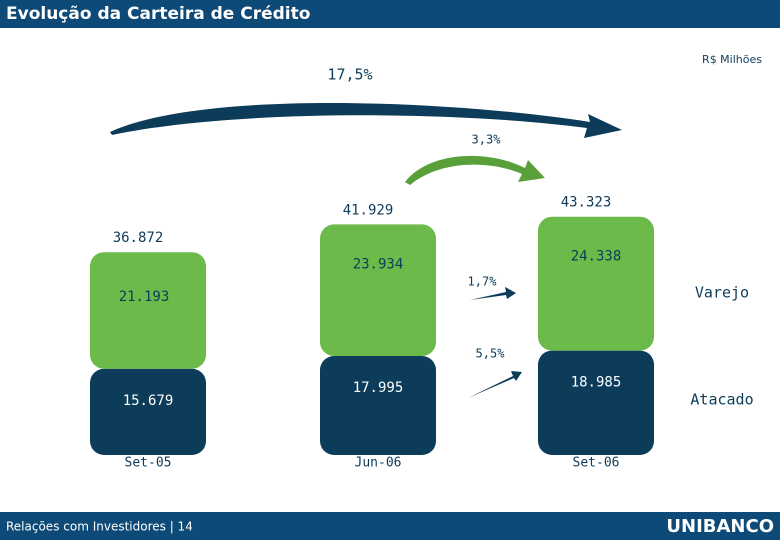  What do you see at coordinates (378, 264) in the screenshot?
I see `value-label: 23.934` at bounding box center [378, 264].